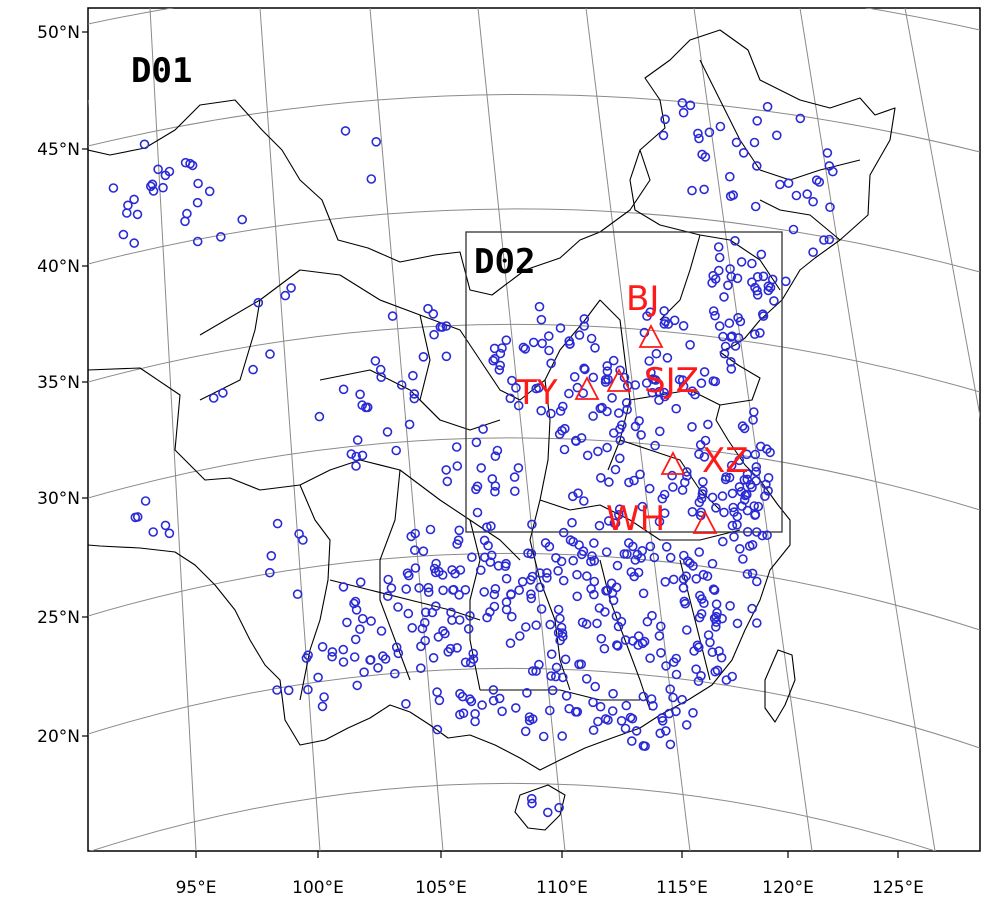 This screenshot has width=985, height=906. What do you see at coordinates (161, 71) in the screenshot?
I see `d01-label: D01` at bounding box center [161, 71].